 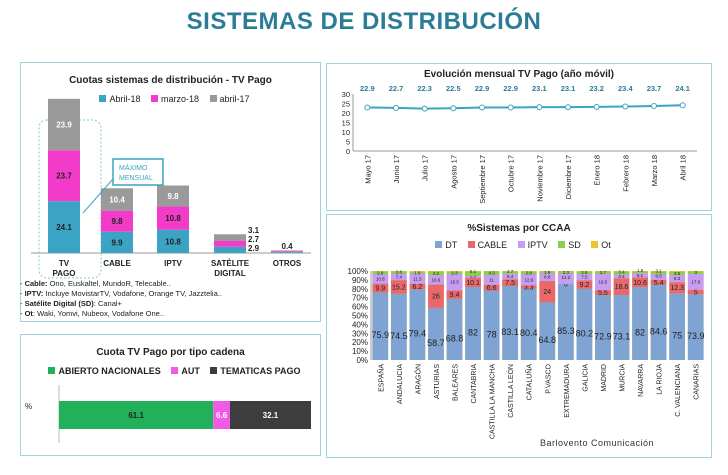 What do you see at coordinates (221, 415) in the screenshot?
I see `bar-AUT` at bounding box center [221, 415].